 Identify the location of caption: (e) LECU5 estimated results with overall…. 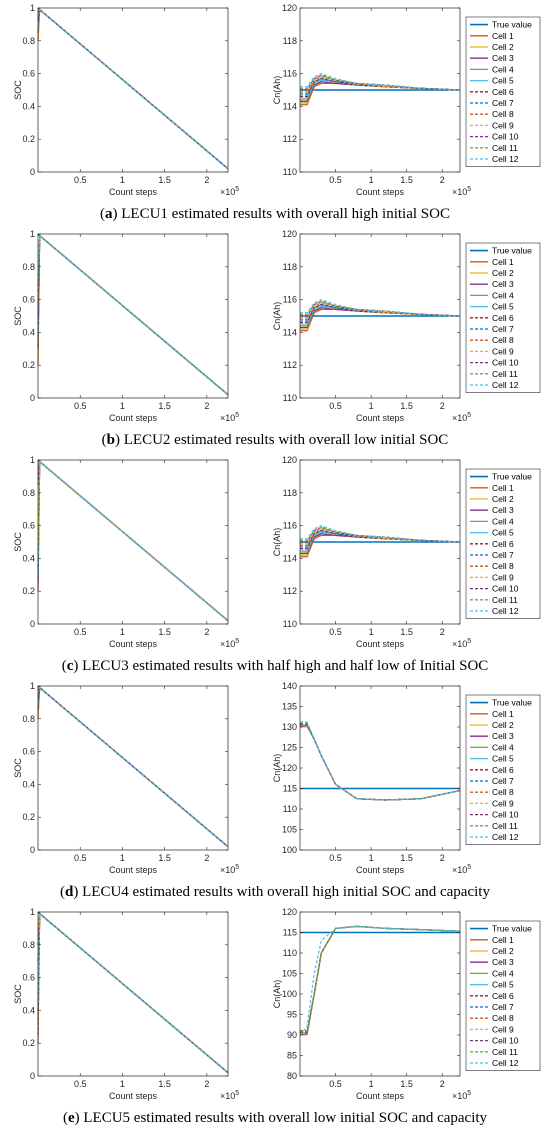
(275, 1118).